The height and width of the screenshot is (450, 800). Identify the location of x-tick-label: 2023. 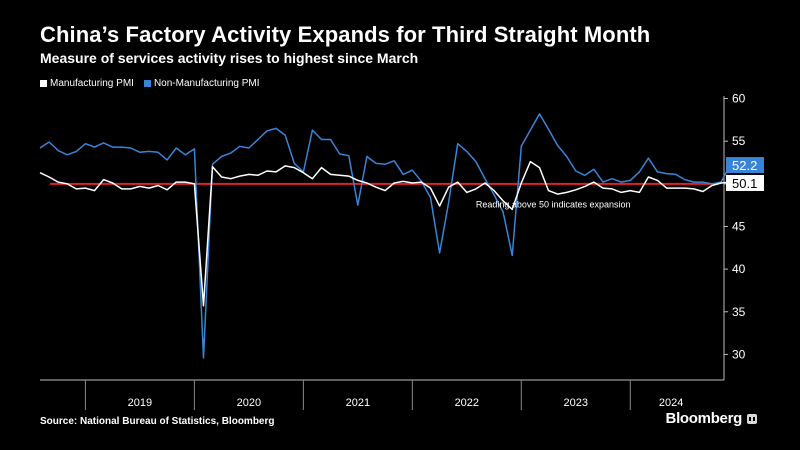
(576, 403).